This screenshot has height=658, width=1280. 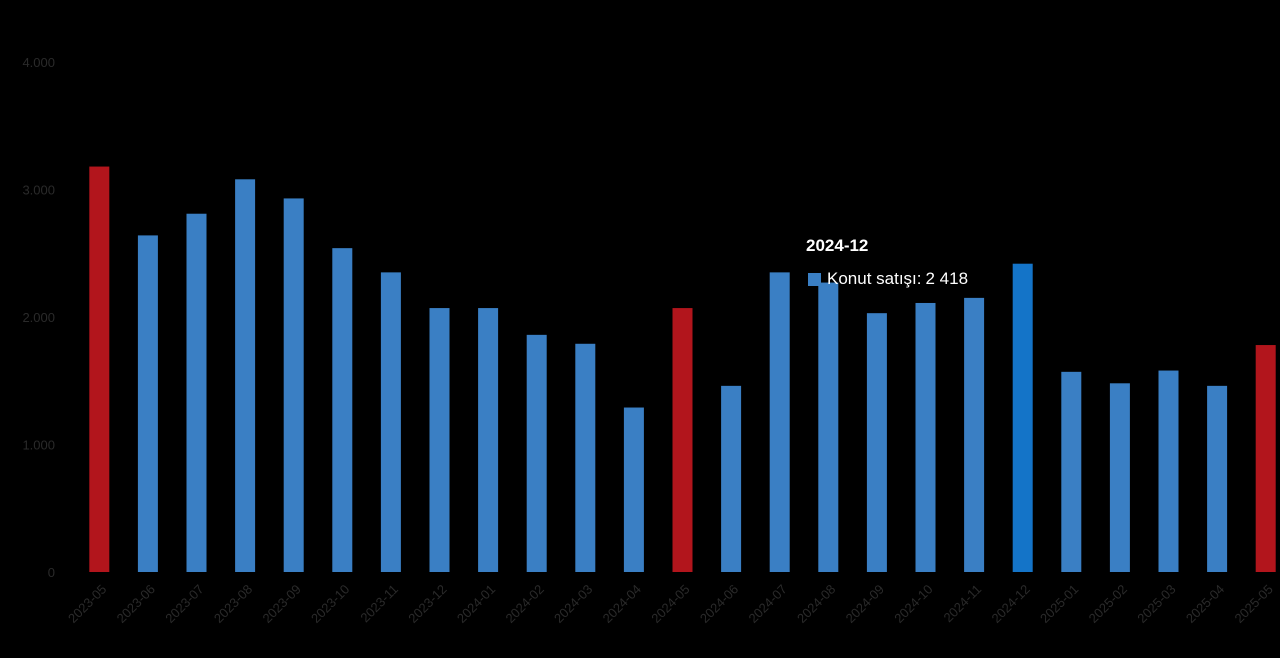 I want to click on x-tick-label: 2024-01, so click(x=476, y=604).